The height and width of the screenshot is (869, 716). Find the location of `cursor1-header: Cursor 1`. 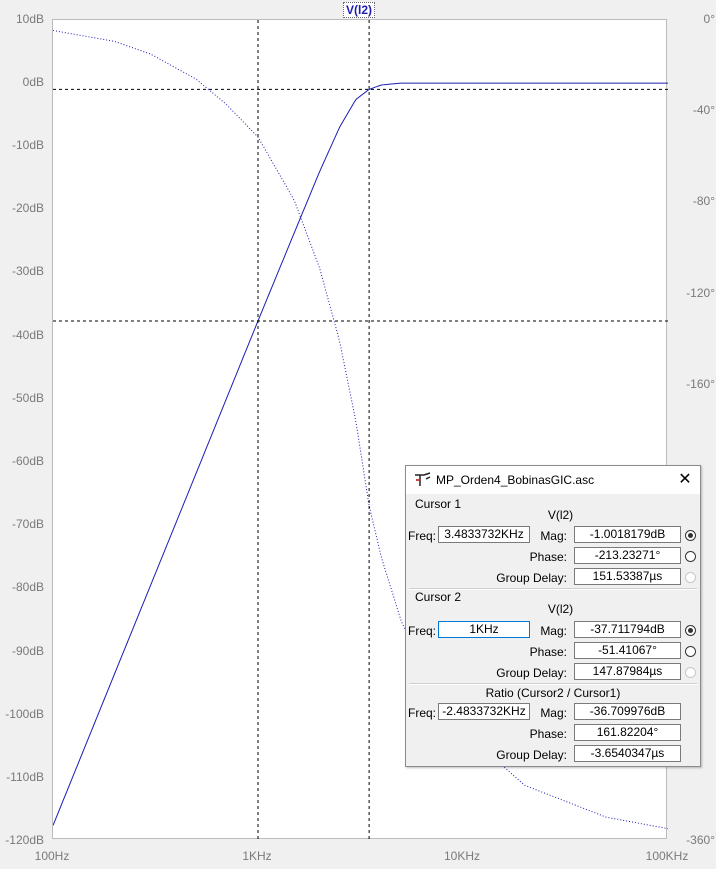

cursor1-header: Cursor 1 is located at coordinates (438, 504).